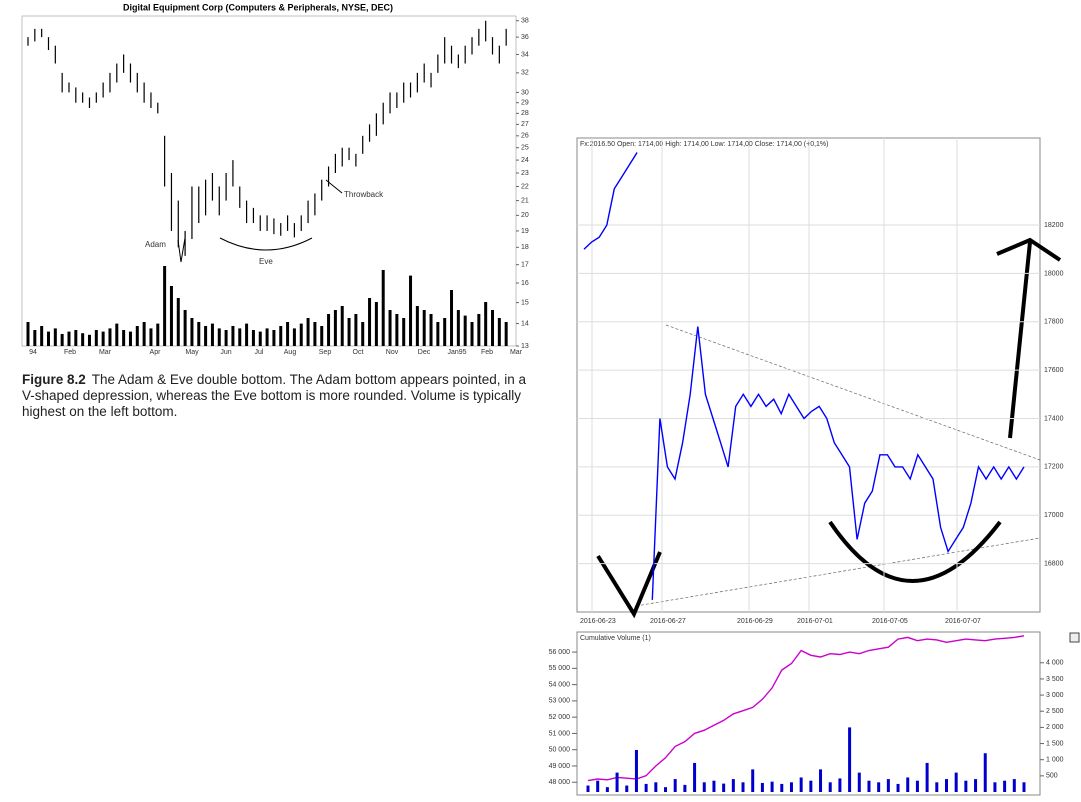  I want to click on y-tick-label: 17600, so click(1054, 370).